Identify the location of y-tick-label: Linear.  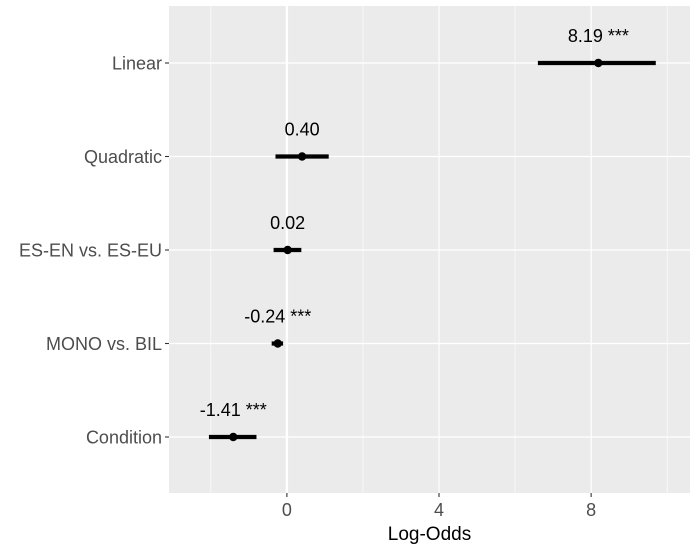
(137, 64).